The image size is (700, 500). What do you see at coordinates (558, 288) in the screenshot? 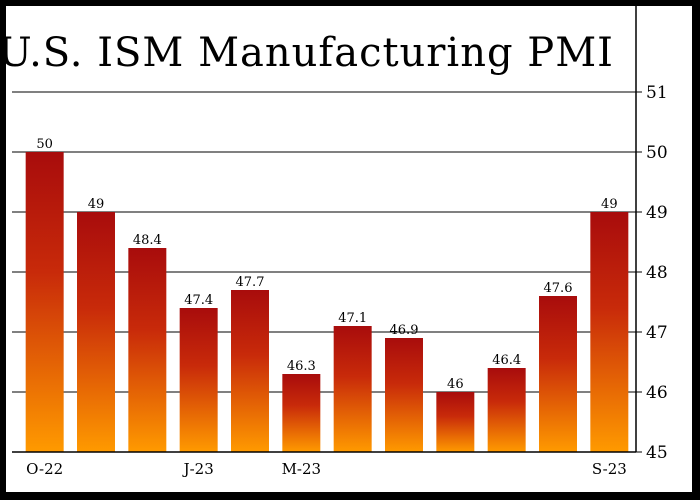
I see `value-label-10: 47.6` at bounding box center [558, 288].